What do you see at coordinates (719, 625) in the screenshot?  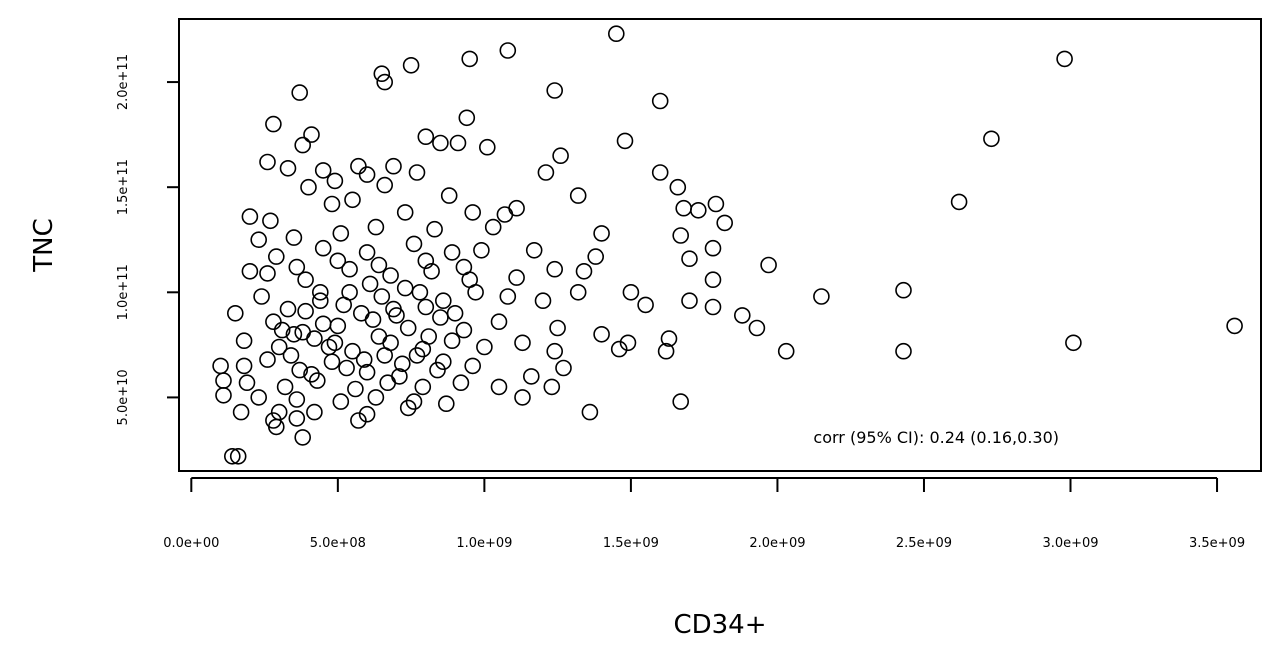 I see `x-axis-title: CD34+` at bounding box center [719, 625].